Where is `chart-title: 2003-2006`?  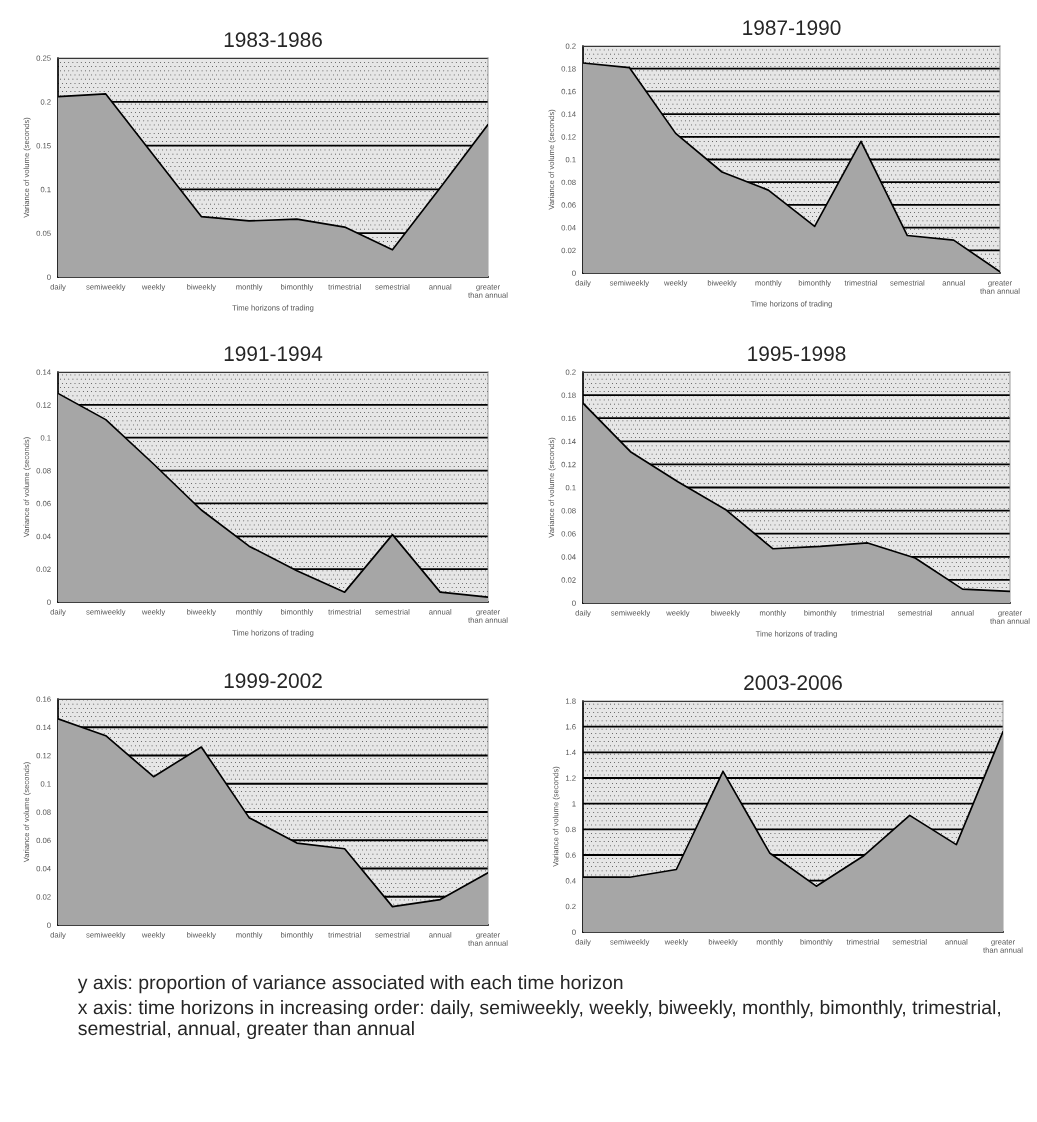 chart-title: 2003-2006 is located at coordinates (793, 683).